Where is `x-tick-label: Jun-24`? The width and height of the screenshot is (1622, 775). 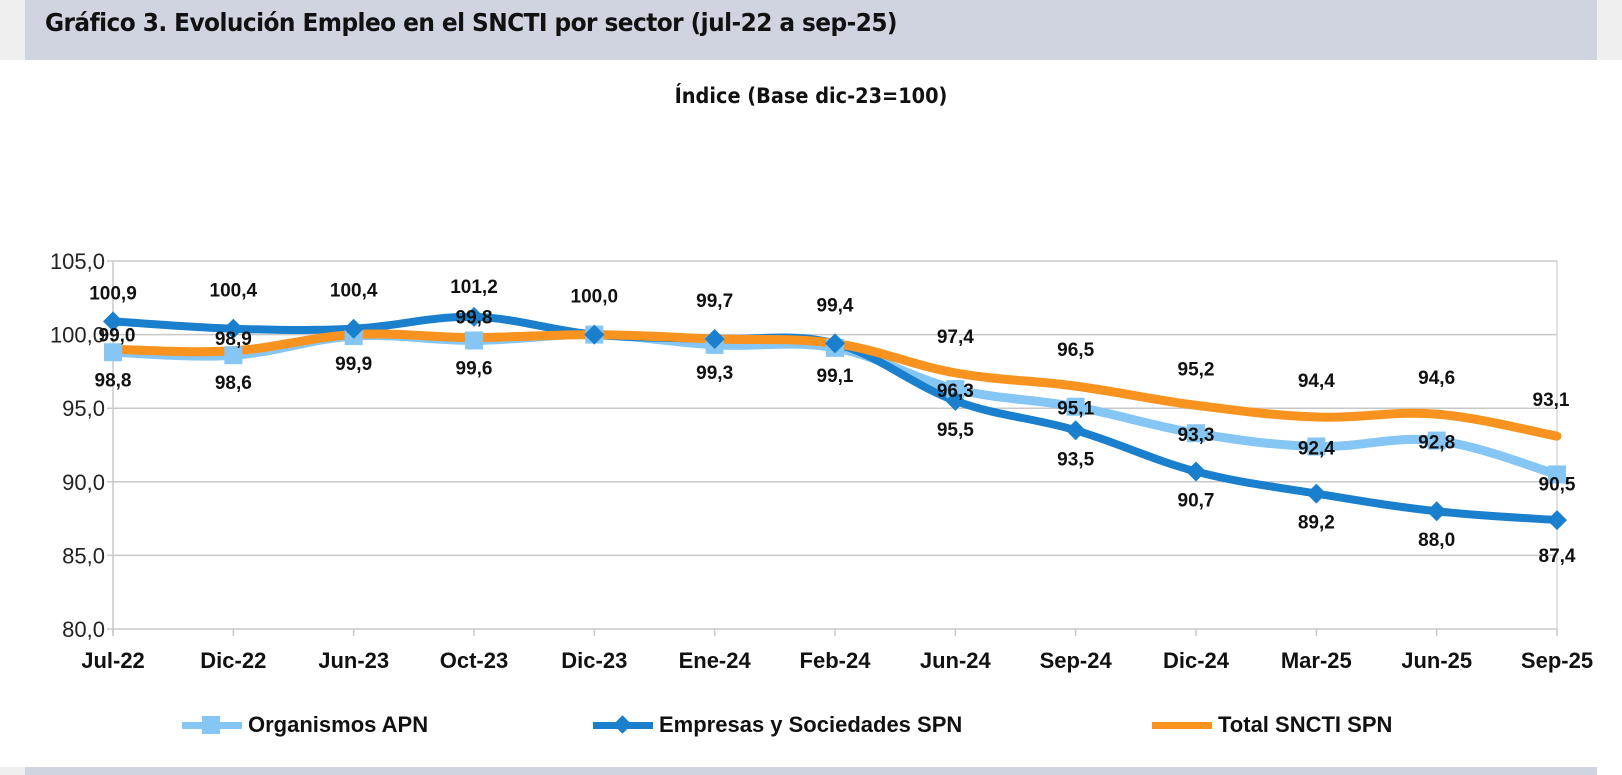
x-tick-label: Jun-24 is located at coordinates (956, 660).